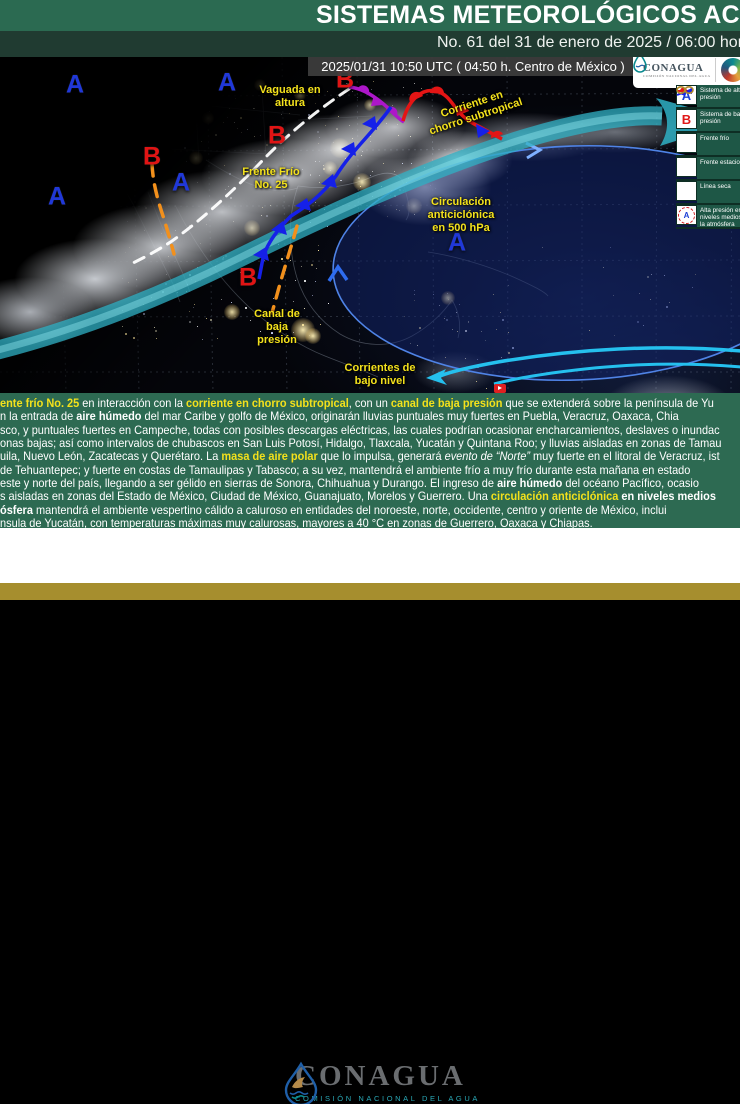  I want to click on header-band, so click(370, 15).